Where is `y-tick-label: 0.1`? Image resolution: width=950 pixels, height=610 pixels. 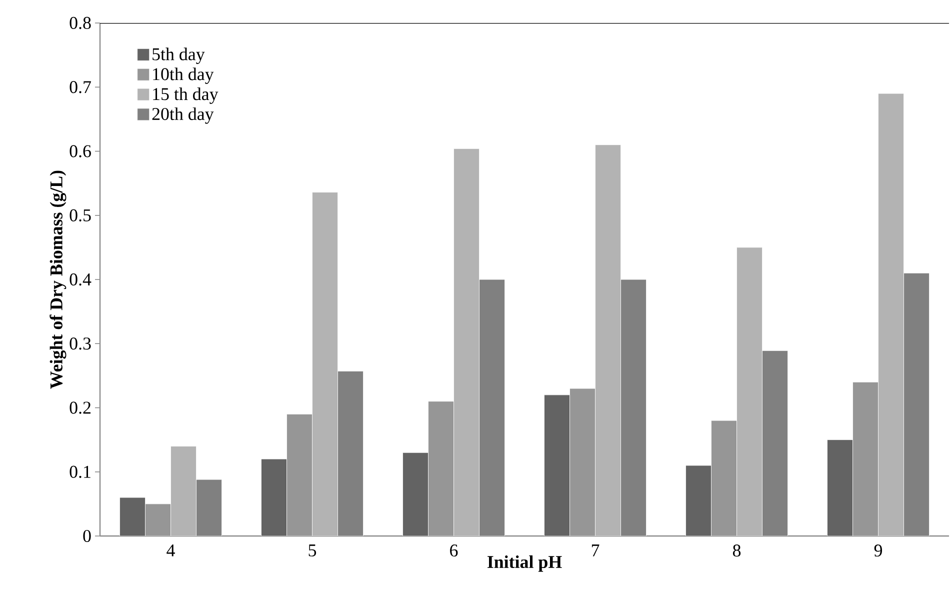 y-tick-label: 0.1 is located at coordinates (80, 472).